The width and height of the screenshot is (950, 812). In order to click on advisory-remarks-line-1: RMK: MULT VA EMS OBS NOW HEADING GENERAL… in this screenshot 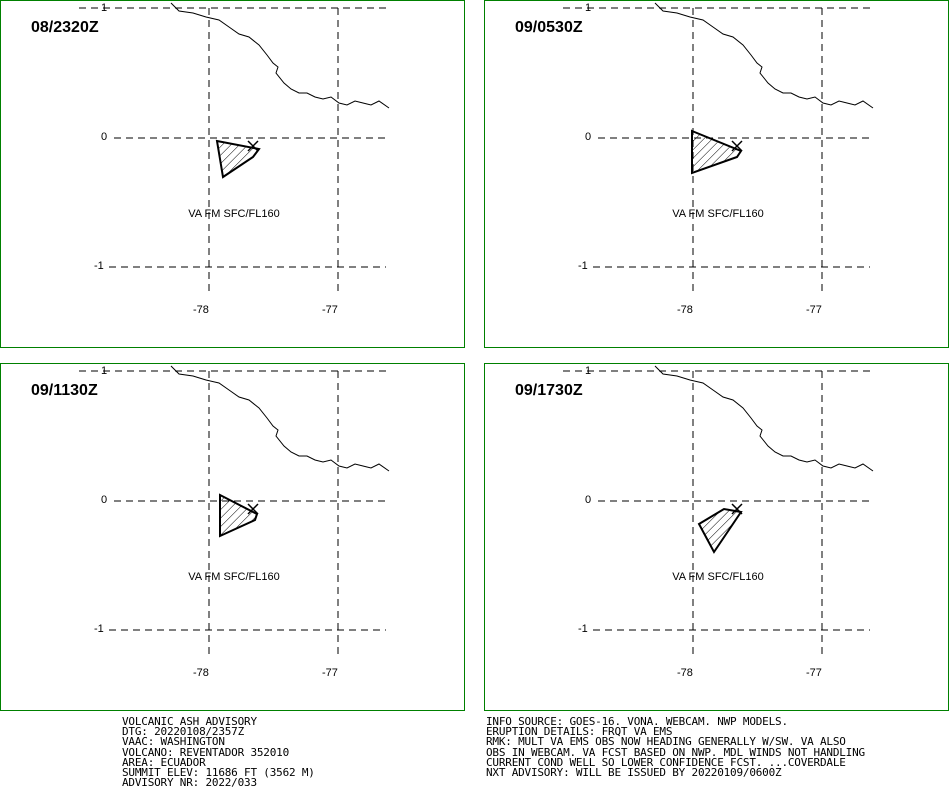, I will do `click(666, 742)`.